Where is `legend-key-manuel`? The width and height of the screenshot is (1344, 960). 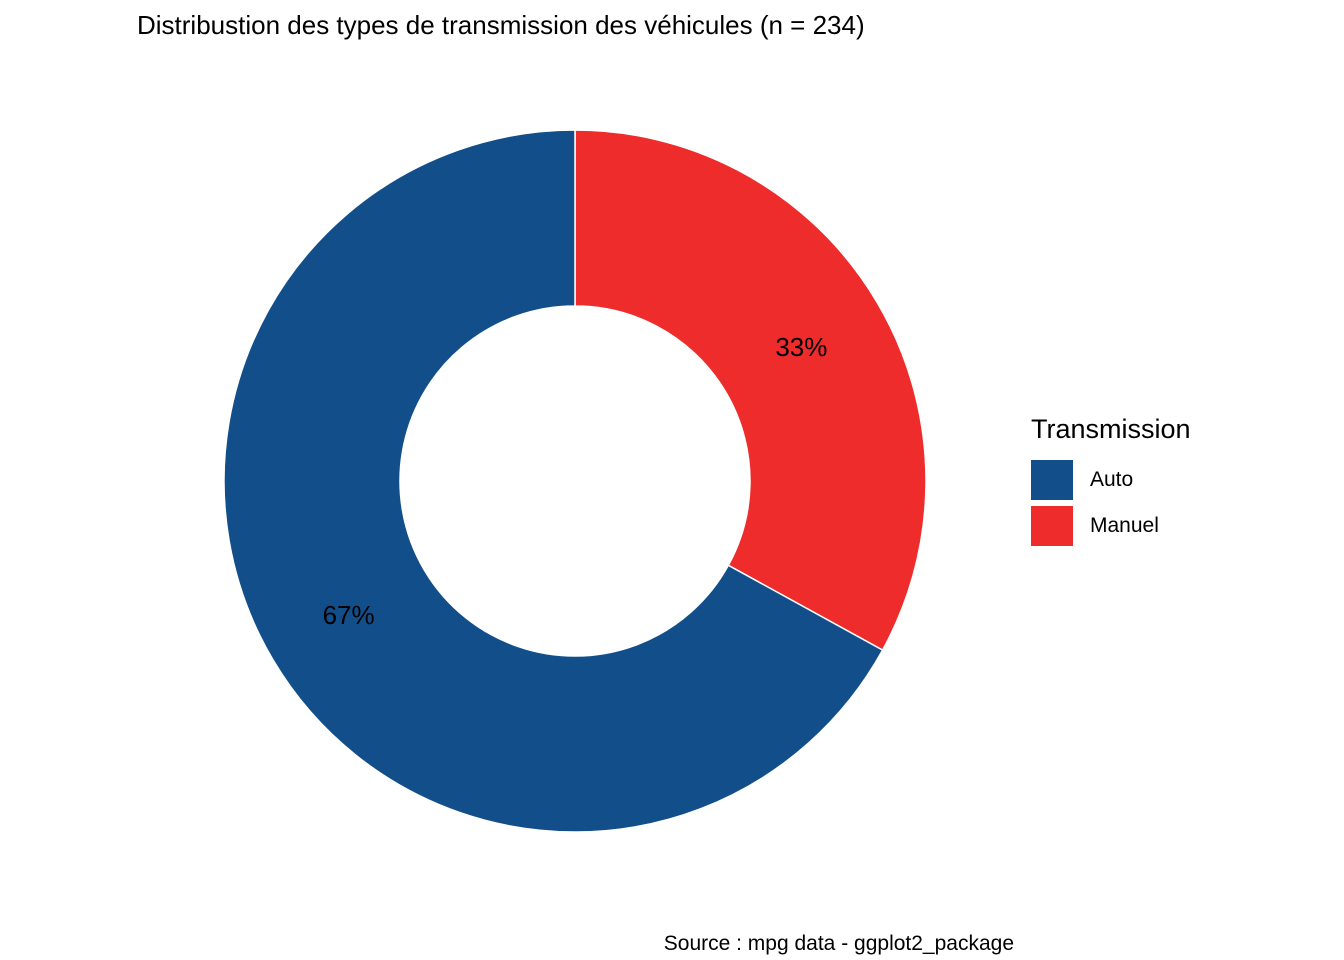
legend-key-manuel is located at coordinates (1052, 526).